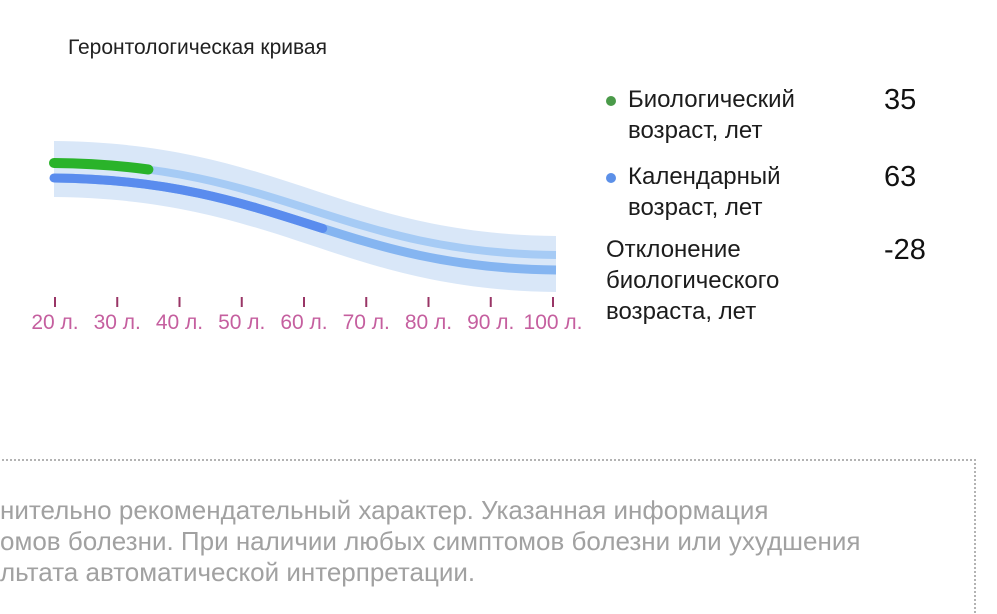 This screenshot has height=614, width=997. I want to click on axis-tick-label: 80 л., so click(428, 322).